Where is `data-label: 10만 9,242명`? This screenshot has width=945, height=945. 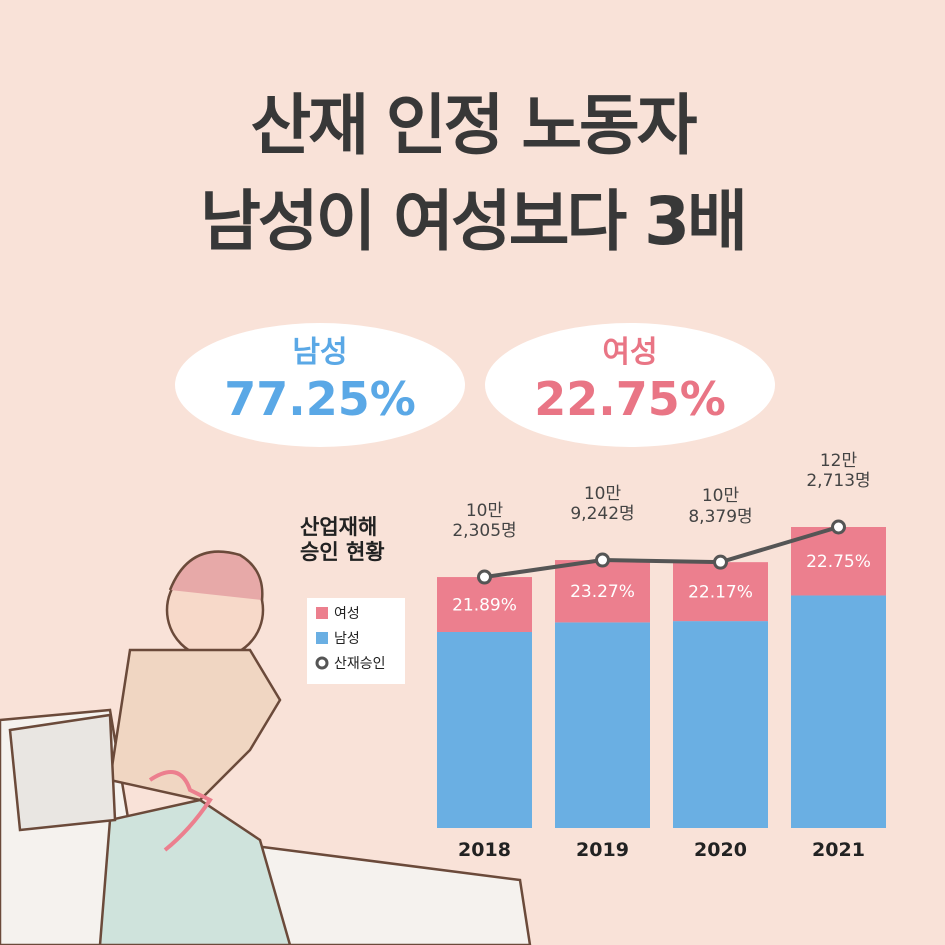
data-label: 10만 9,242명 is located at coordinates (602, 504).